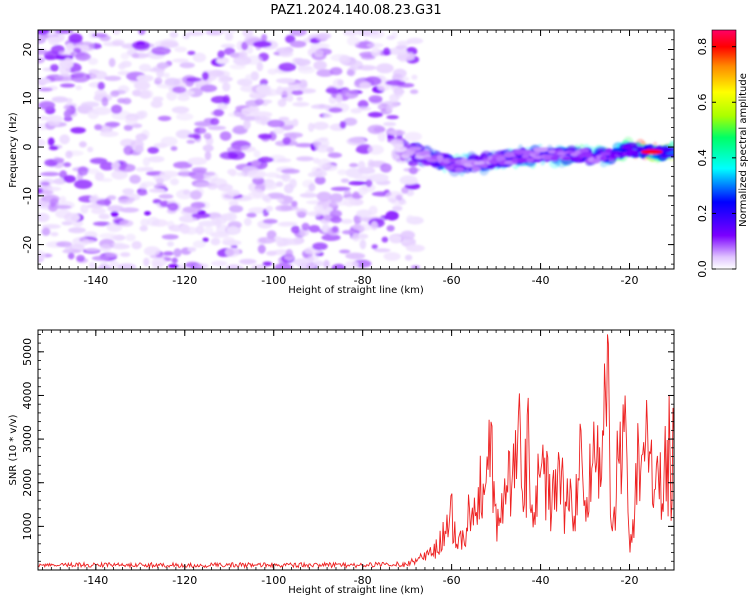 This screenshot has height=600, width=750. I want to click on colorbar-tick-label: 0.2, so click(702, 214).